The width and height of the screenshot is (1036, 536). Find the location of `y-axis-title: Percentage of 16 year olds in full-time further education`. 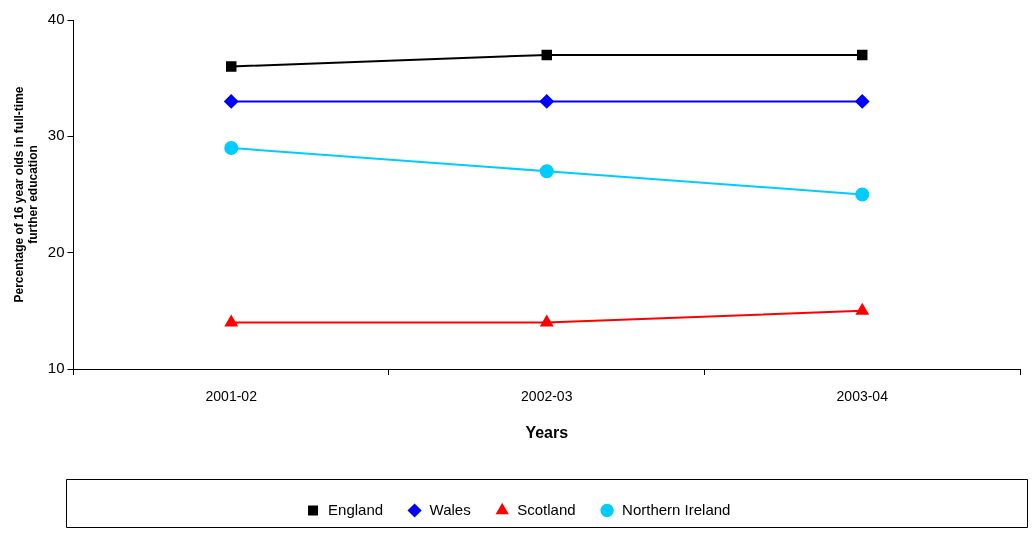

y-axis-title: Percentage of 16 year olds in full-time further education is located at coordinates (25, 194).